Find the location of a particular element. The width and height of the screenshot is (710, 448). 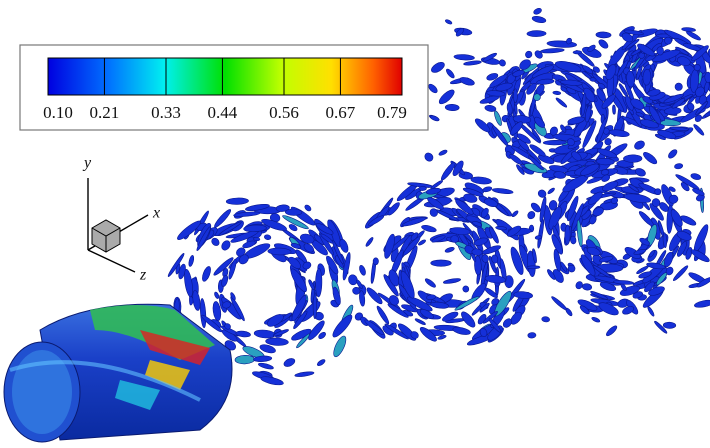

colorbar-tick-label: 0.79 is located at coordinates (392, 112).